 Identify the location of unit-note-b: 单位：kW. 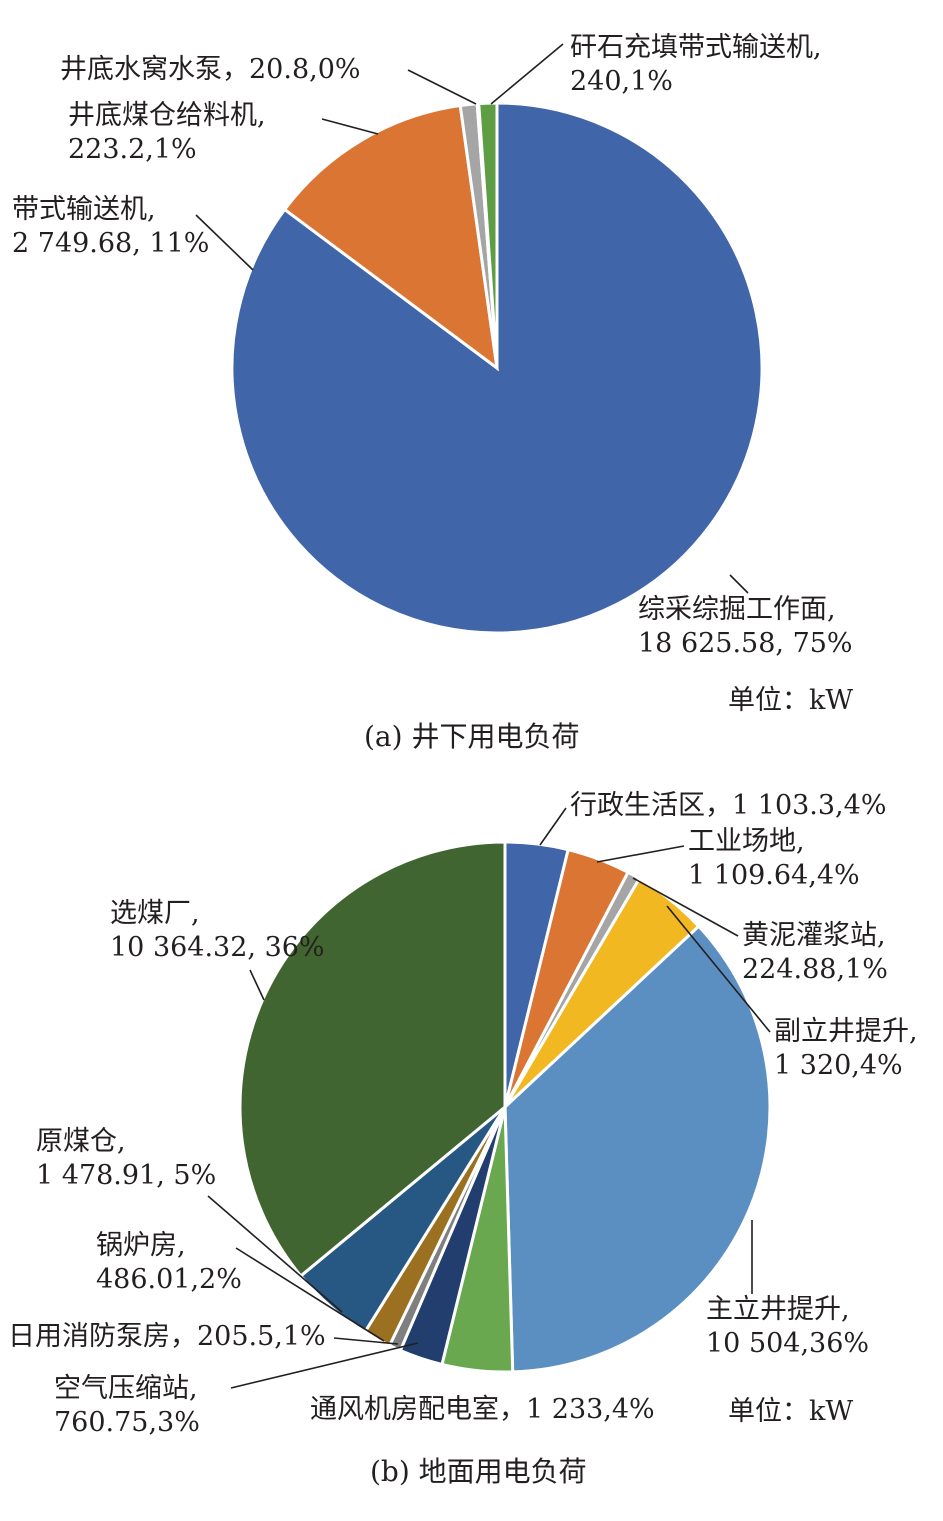
(790, 1411).